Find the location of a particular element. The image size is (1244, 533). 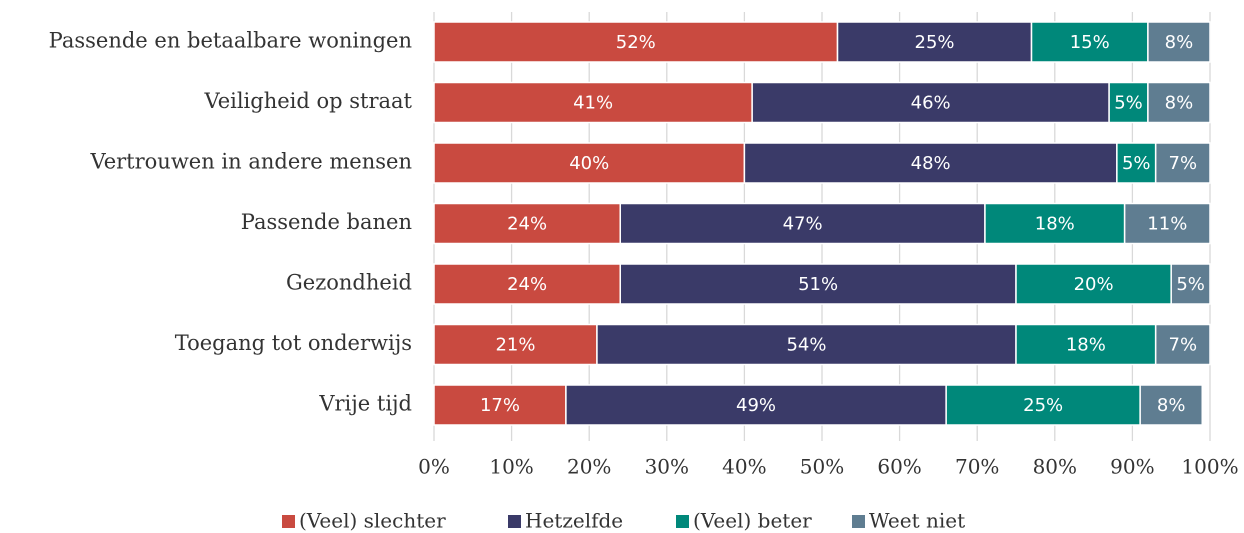

legend-label: (Veel) slechter is located at coordinates (372, 521).